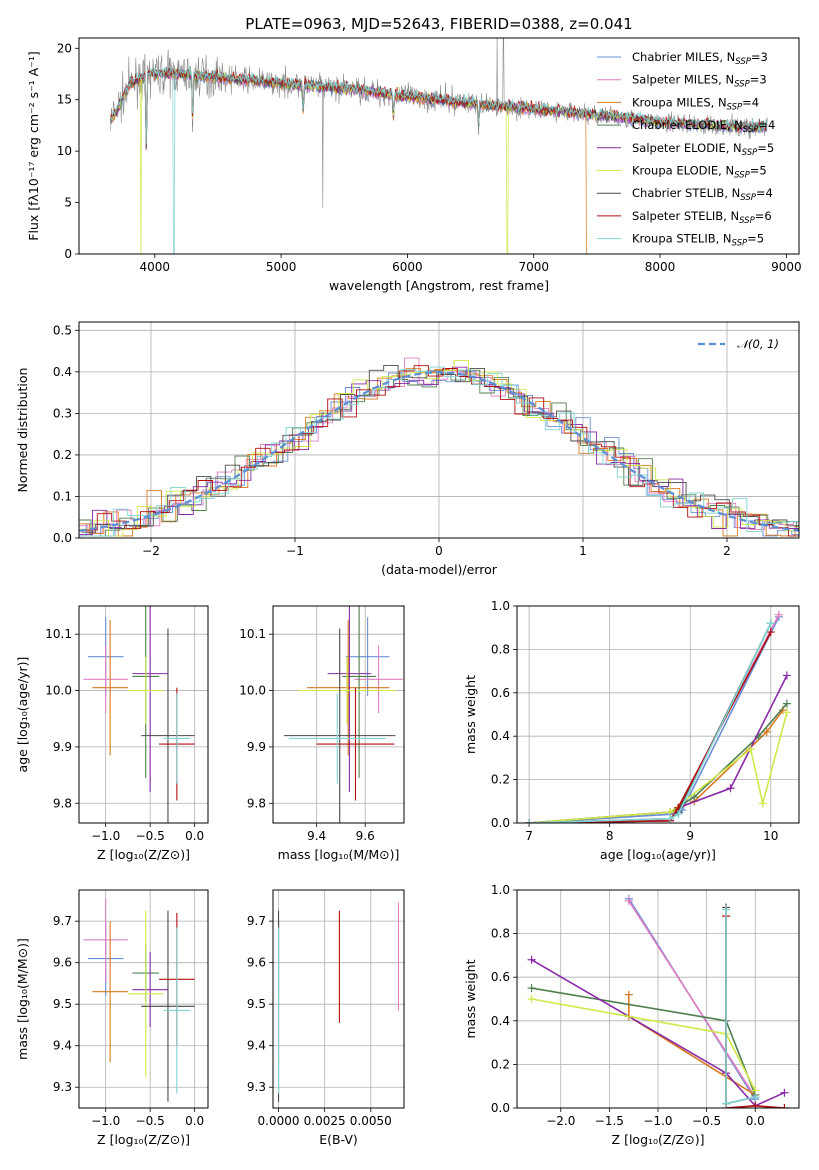  I want to click on x-axis-label: wavelength [Angstrom, rest frame], so click(439, 285).